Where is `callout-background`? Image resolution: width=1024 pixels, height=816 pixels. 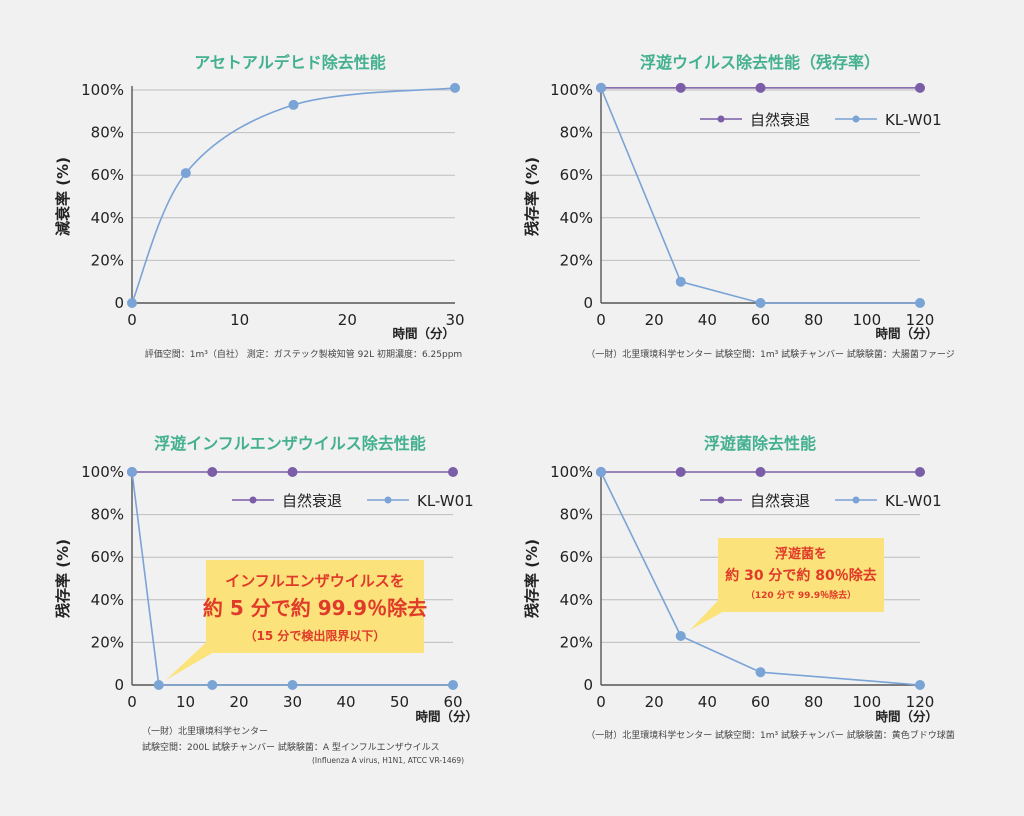
callout-background is located at coordinates (315, 606).